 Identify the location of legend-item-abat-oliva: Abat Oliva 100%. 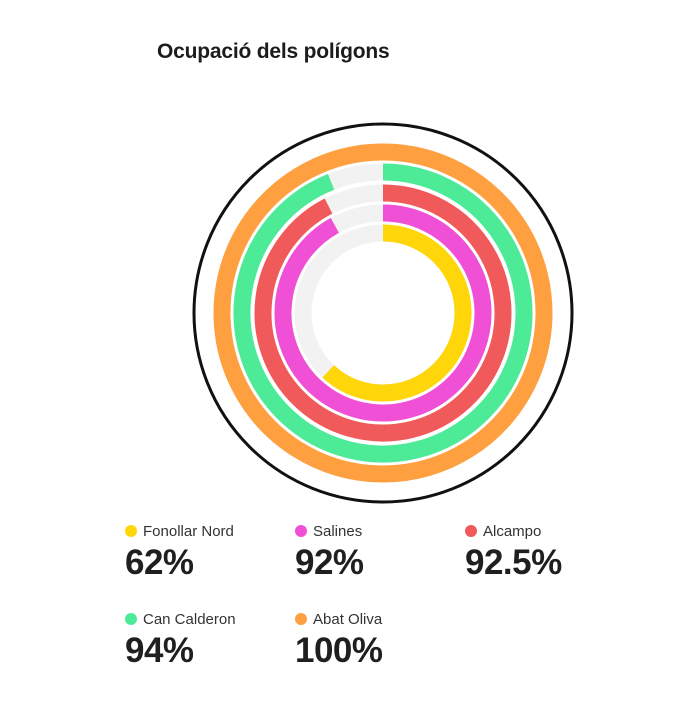
(339, 640).